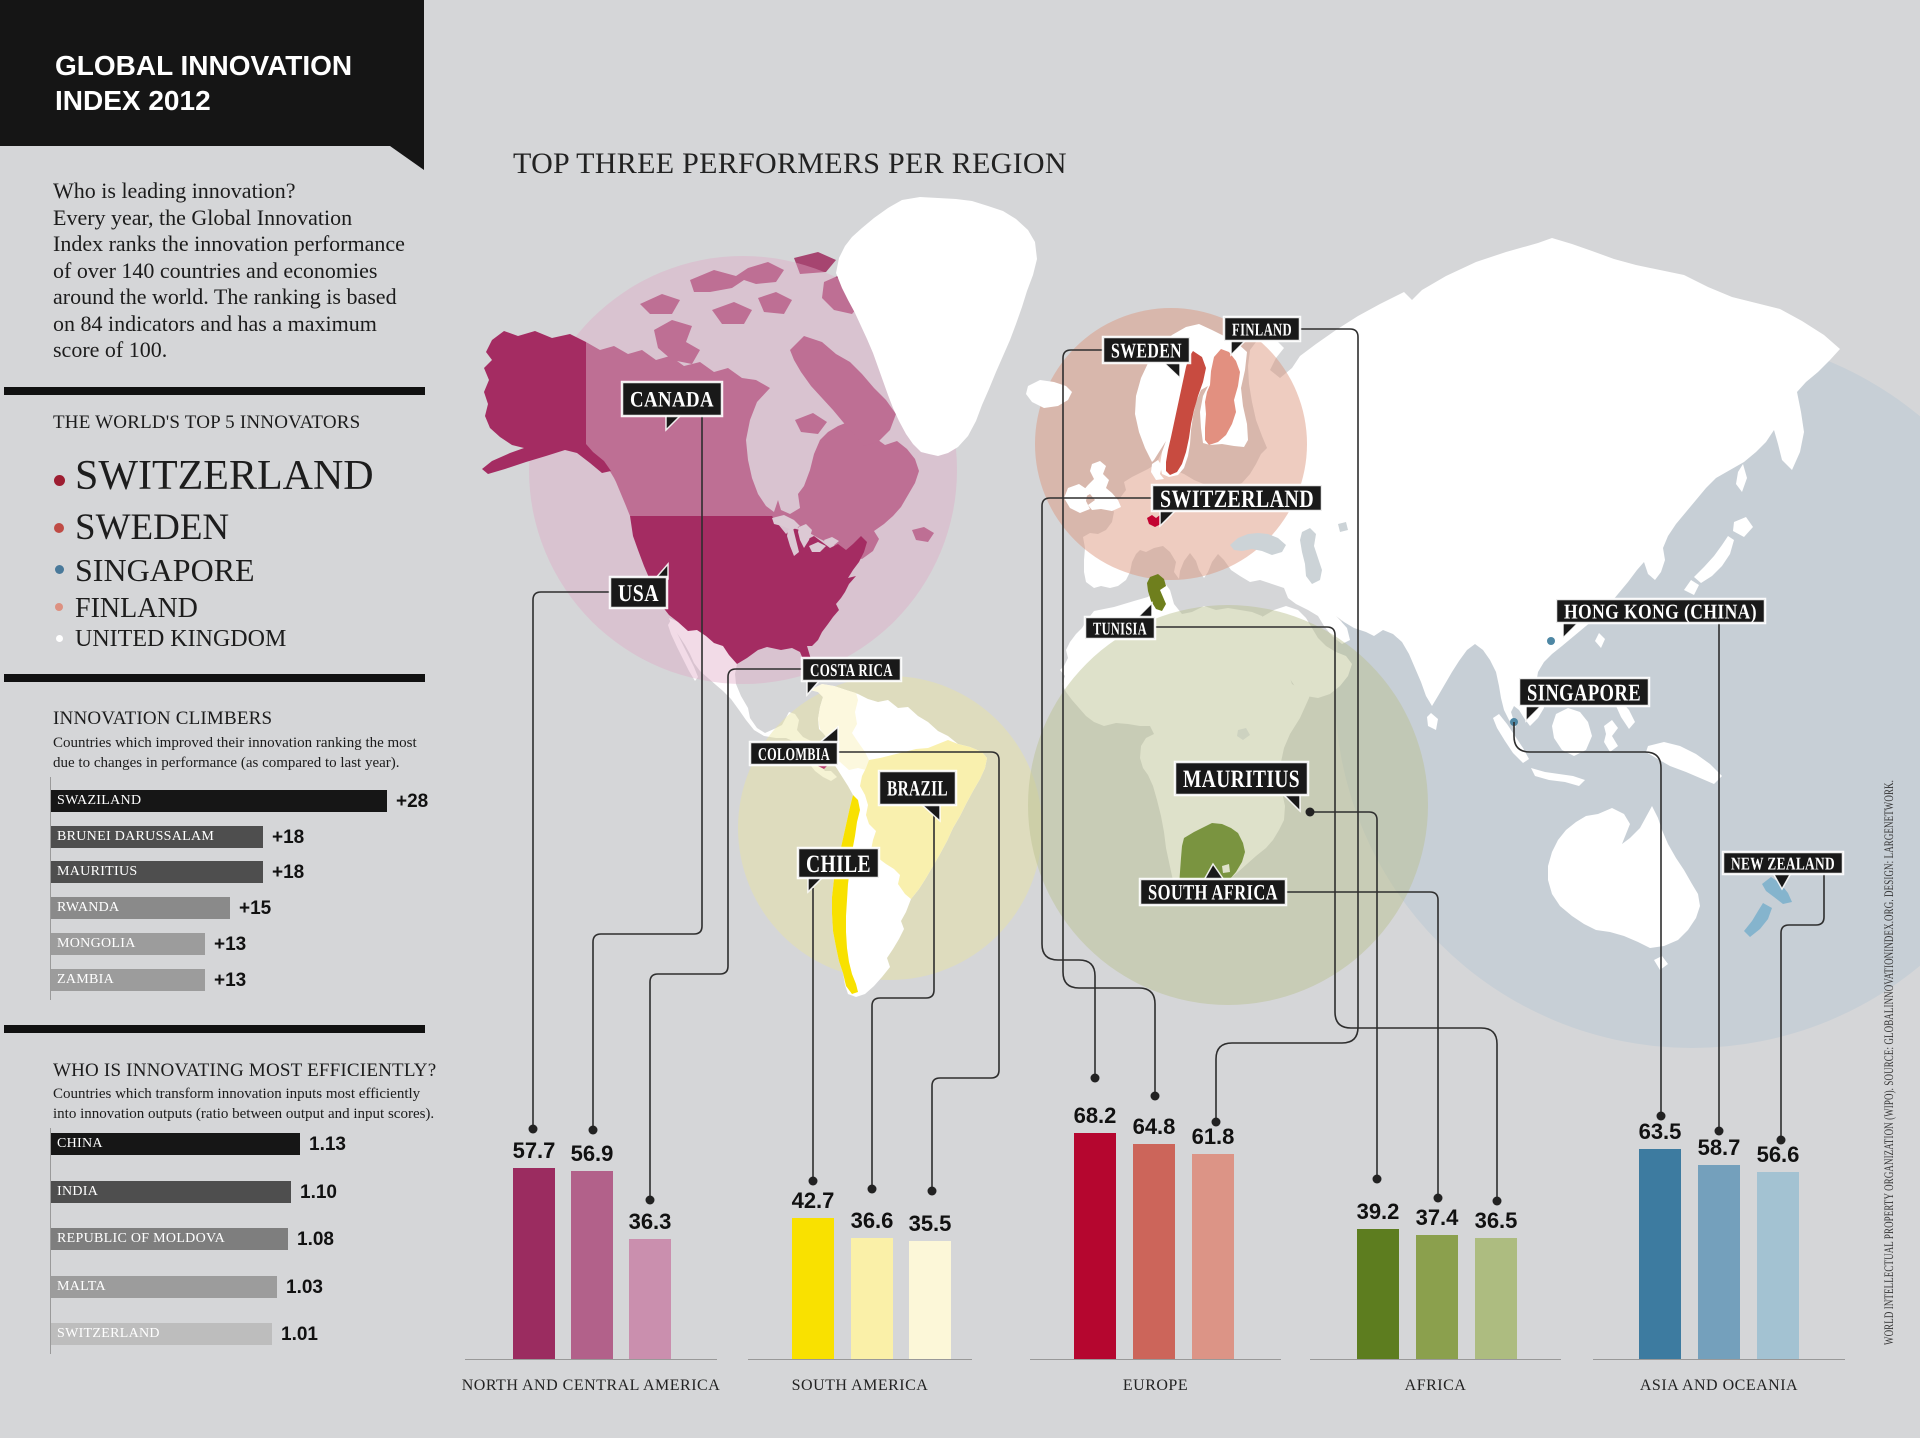 The image size is (1920, 1438). I want to click on svg-text: NEW ZEALAND, so click(1783, 863).